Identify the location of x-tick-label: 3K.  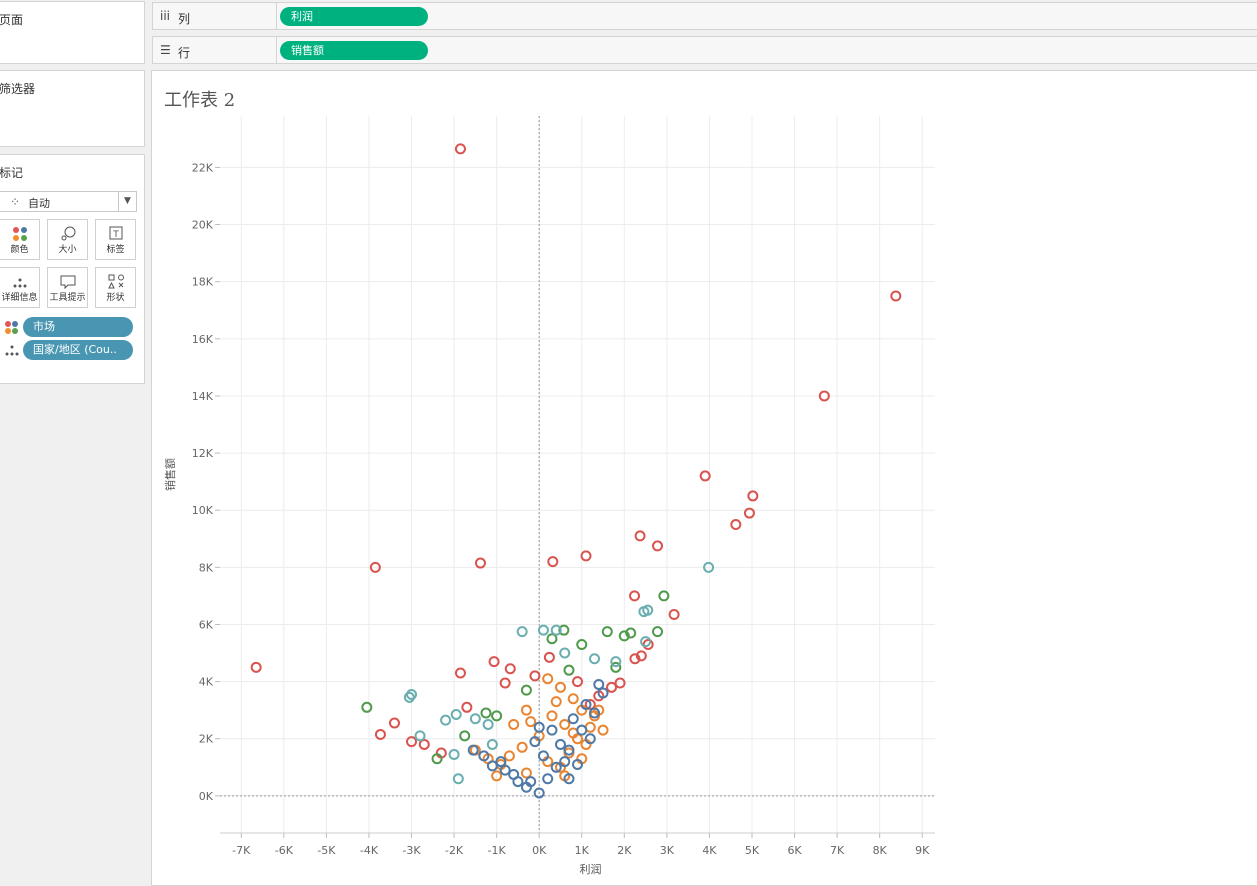
(667, 850).